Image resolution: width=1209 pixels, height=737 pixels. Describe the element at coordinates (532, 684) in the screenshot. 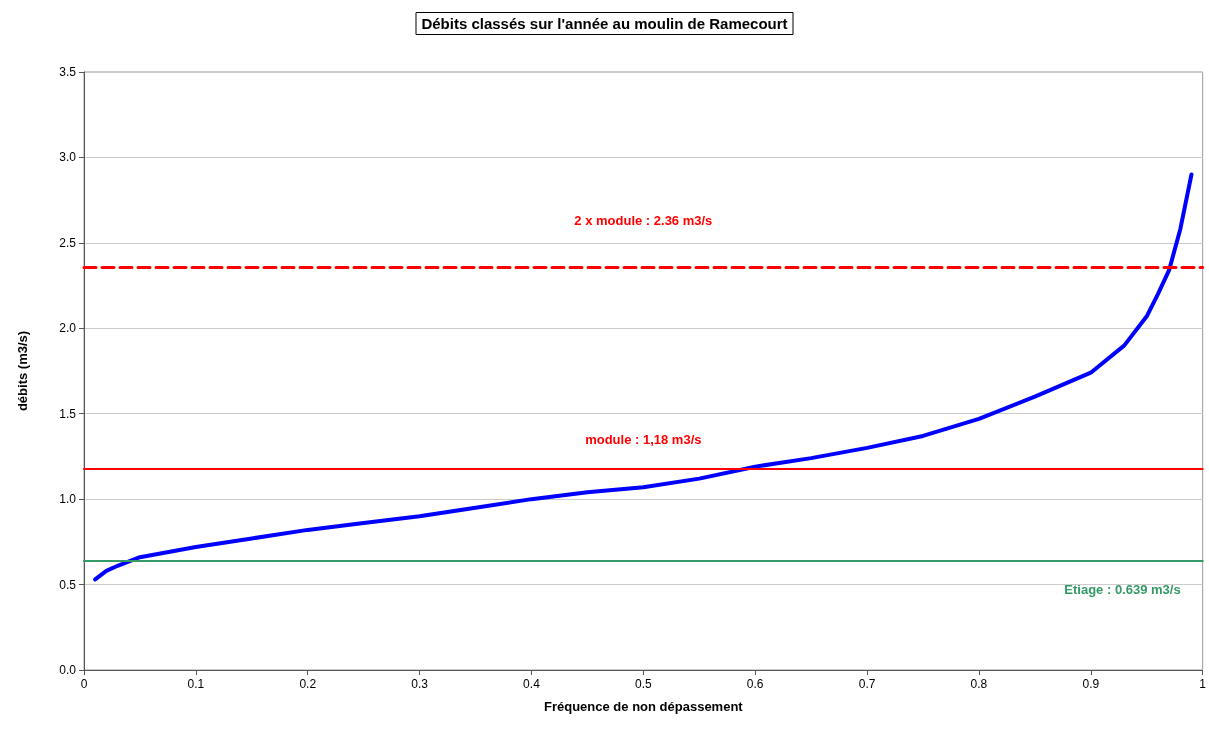

I see `x-tick-label: 0.4` at that location.